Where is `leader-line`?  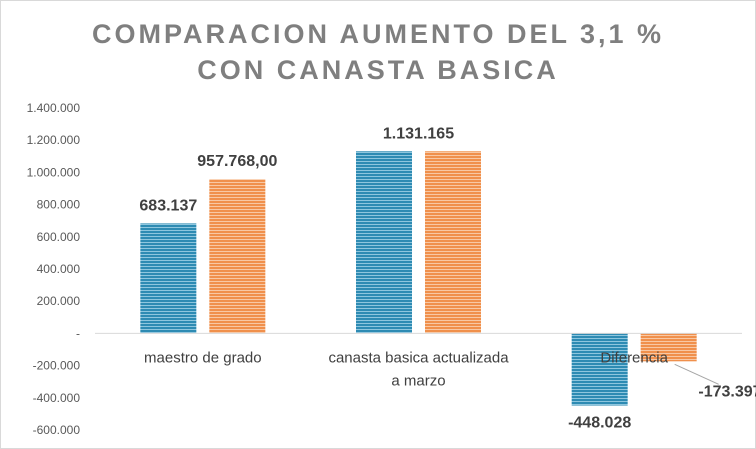 leader-line is located at coordinates (696, 374).